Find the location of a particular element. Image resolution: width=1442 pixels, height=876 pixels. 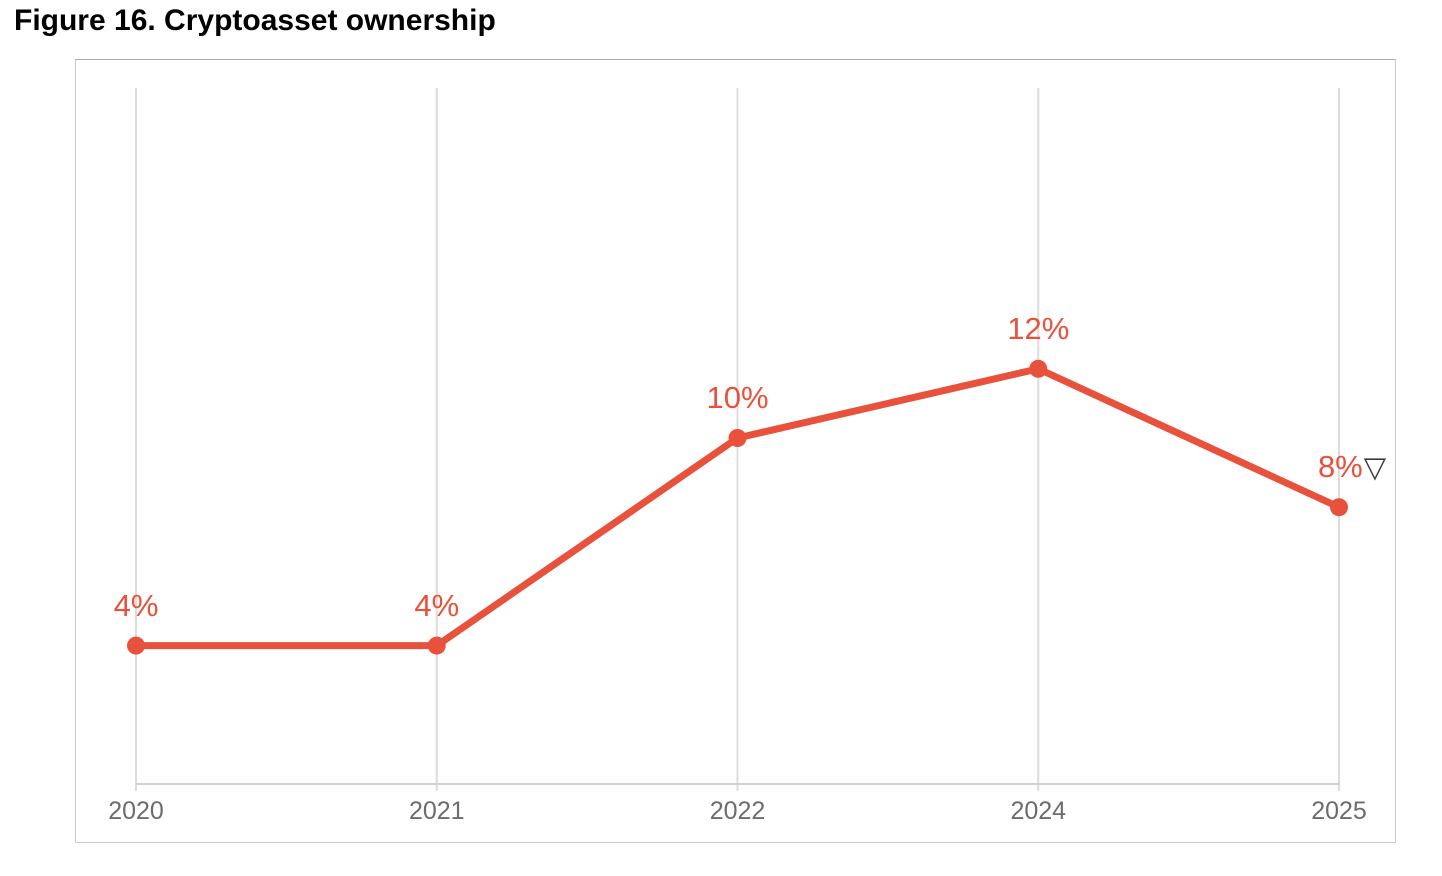

x-axis-label: 2025 is located at coordinates (1339, 811).